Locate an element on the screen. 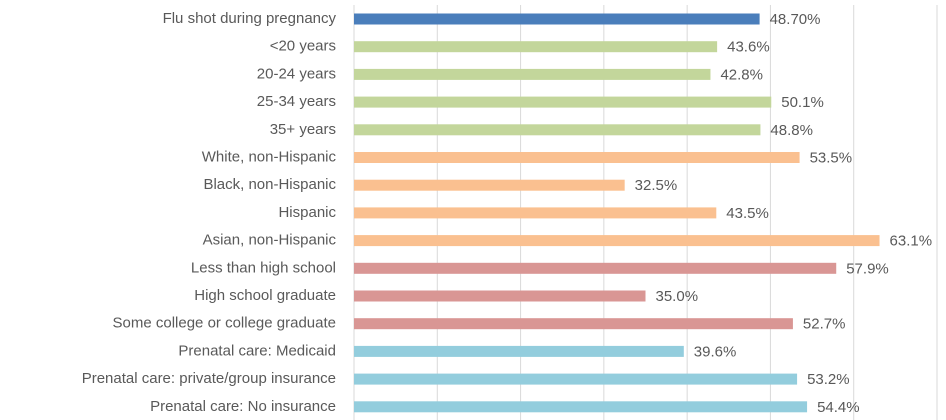 The width and height of the screenshot is (946, 420). category-label: 25-34 years is located at coordinates (296, 101).